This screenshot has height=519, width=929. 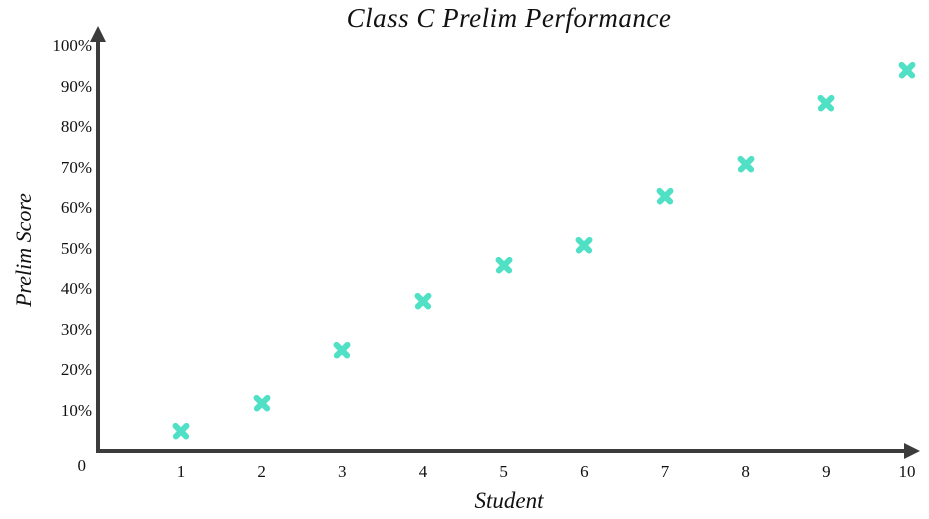 I want to click on x-tick-label: 6, so click(x=584, y=471).